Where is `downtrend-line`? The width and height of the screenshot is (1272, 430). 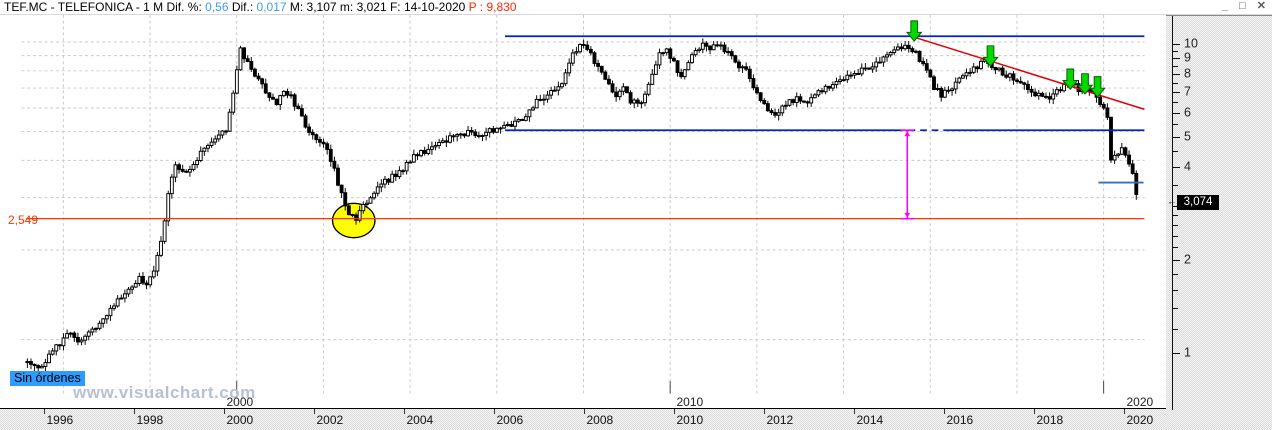
downtrend-line is located at coordinates (1029, 73).